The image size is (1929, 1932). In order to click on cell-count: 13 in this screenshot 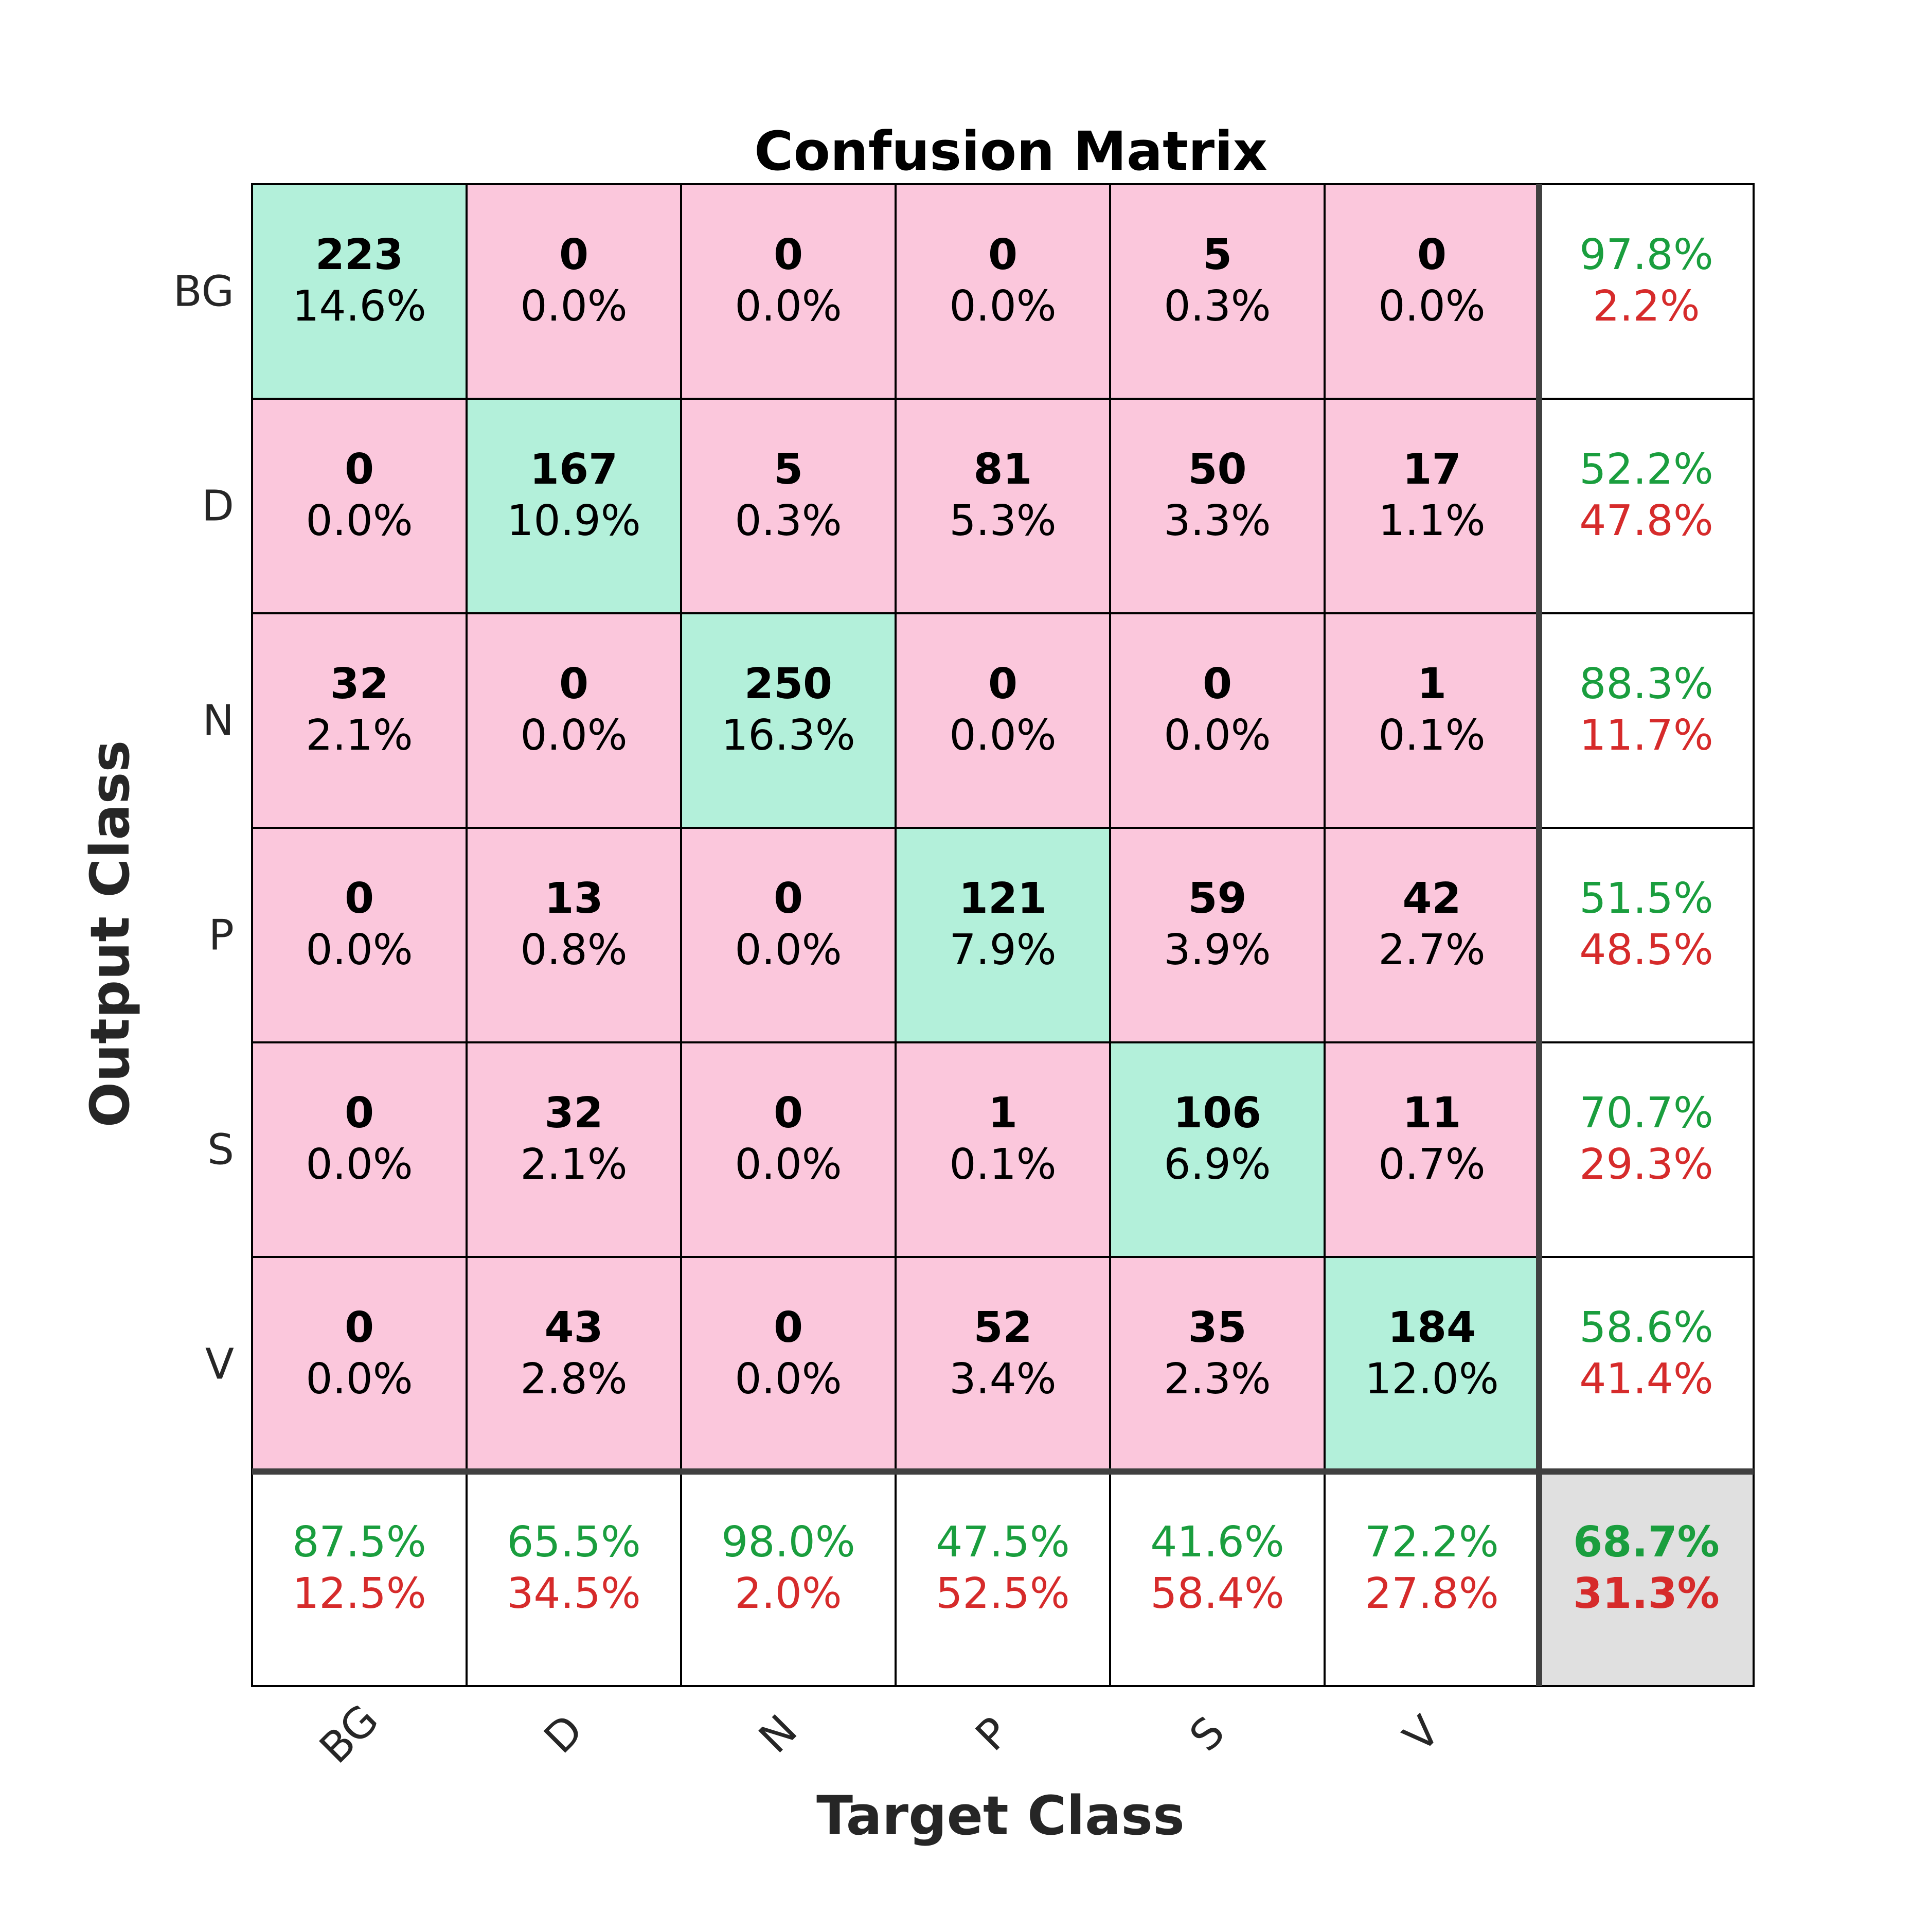, I will do `click(573, 898)`.